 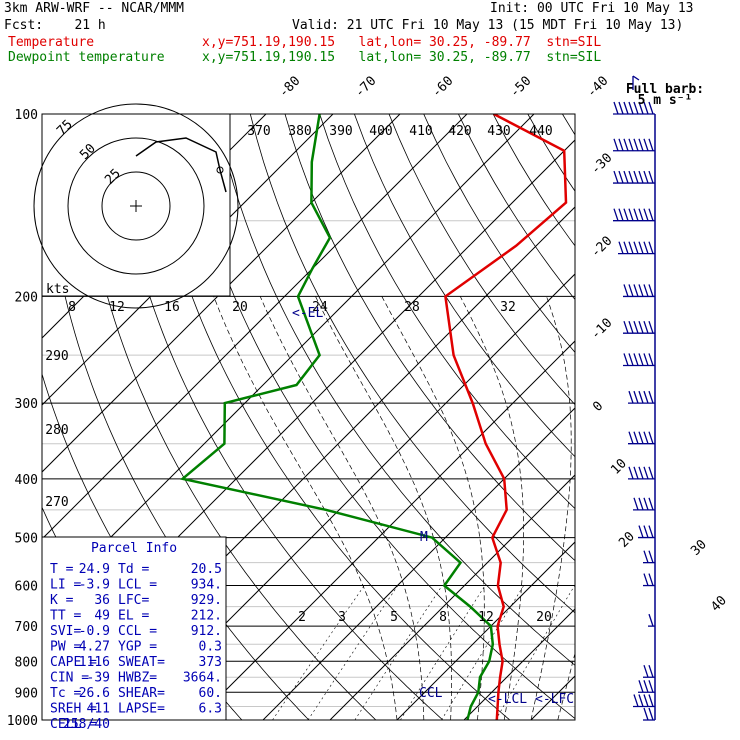 I want to click on theta-label: 420, so click(x=459, y=131).